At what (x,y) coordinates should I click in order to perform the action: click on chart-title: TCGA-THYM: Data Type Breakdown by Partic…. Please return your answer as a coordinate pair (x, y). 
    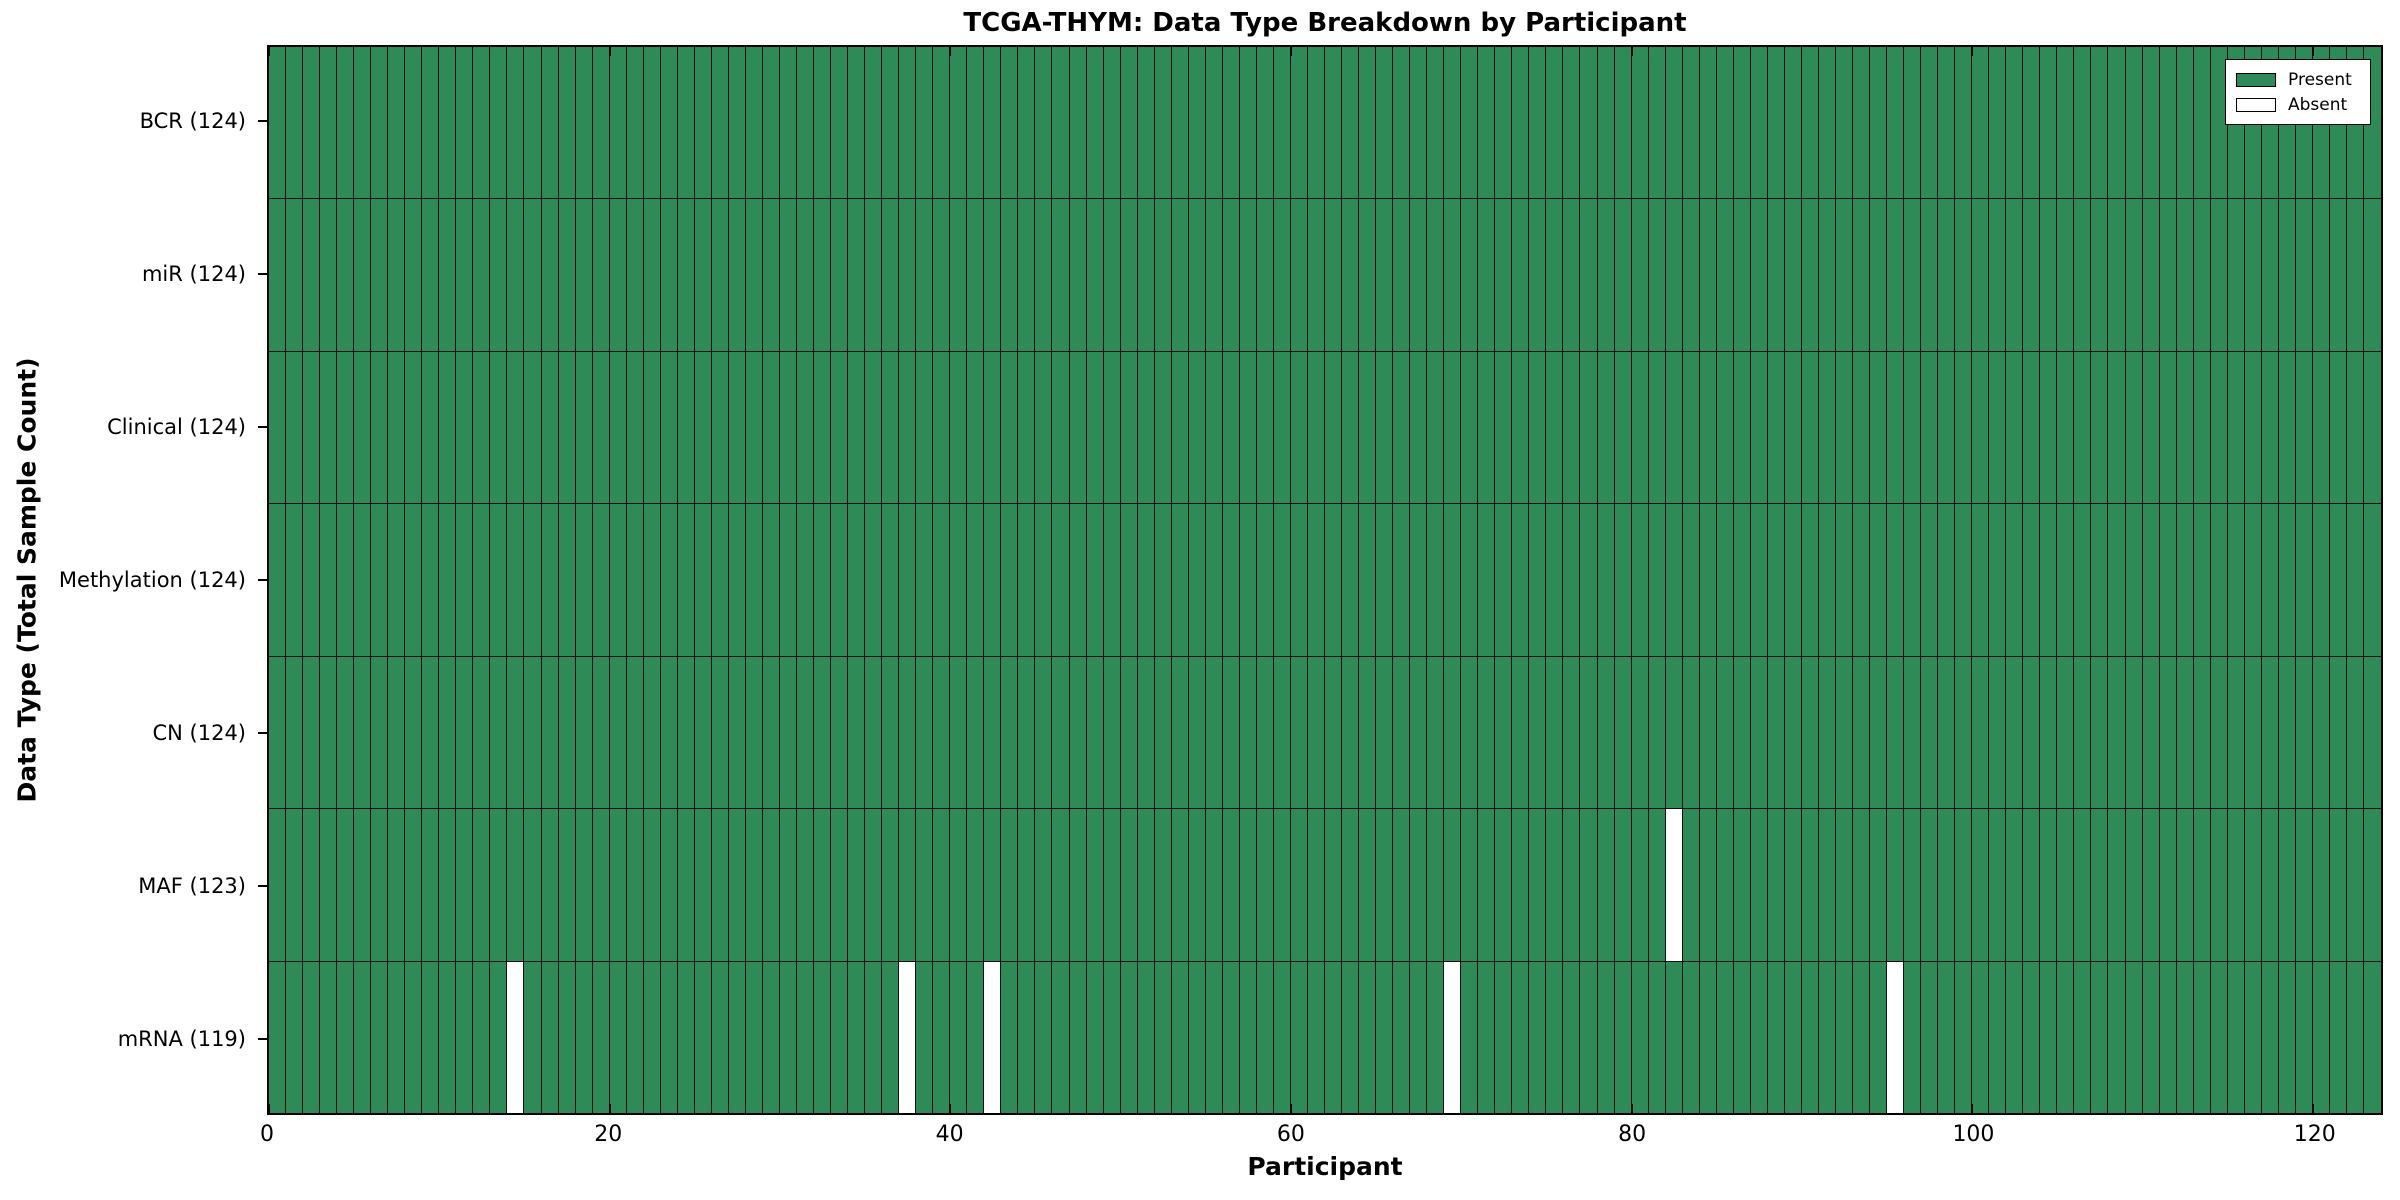
    Looking at the image, I should click on (1325, 23).